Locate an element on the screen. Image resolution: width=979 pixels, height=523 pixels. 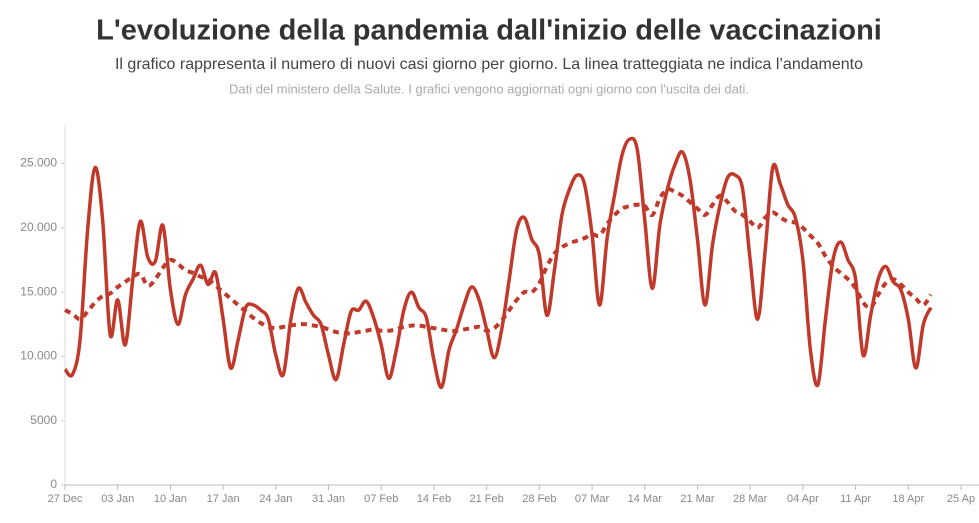
x-tick-label: 21 Feb is located at coordinates (487, 499).